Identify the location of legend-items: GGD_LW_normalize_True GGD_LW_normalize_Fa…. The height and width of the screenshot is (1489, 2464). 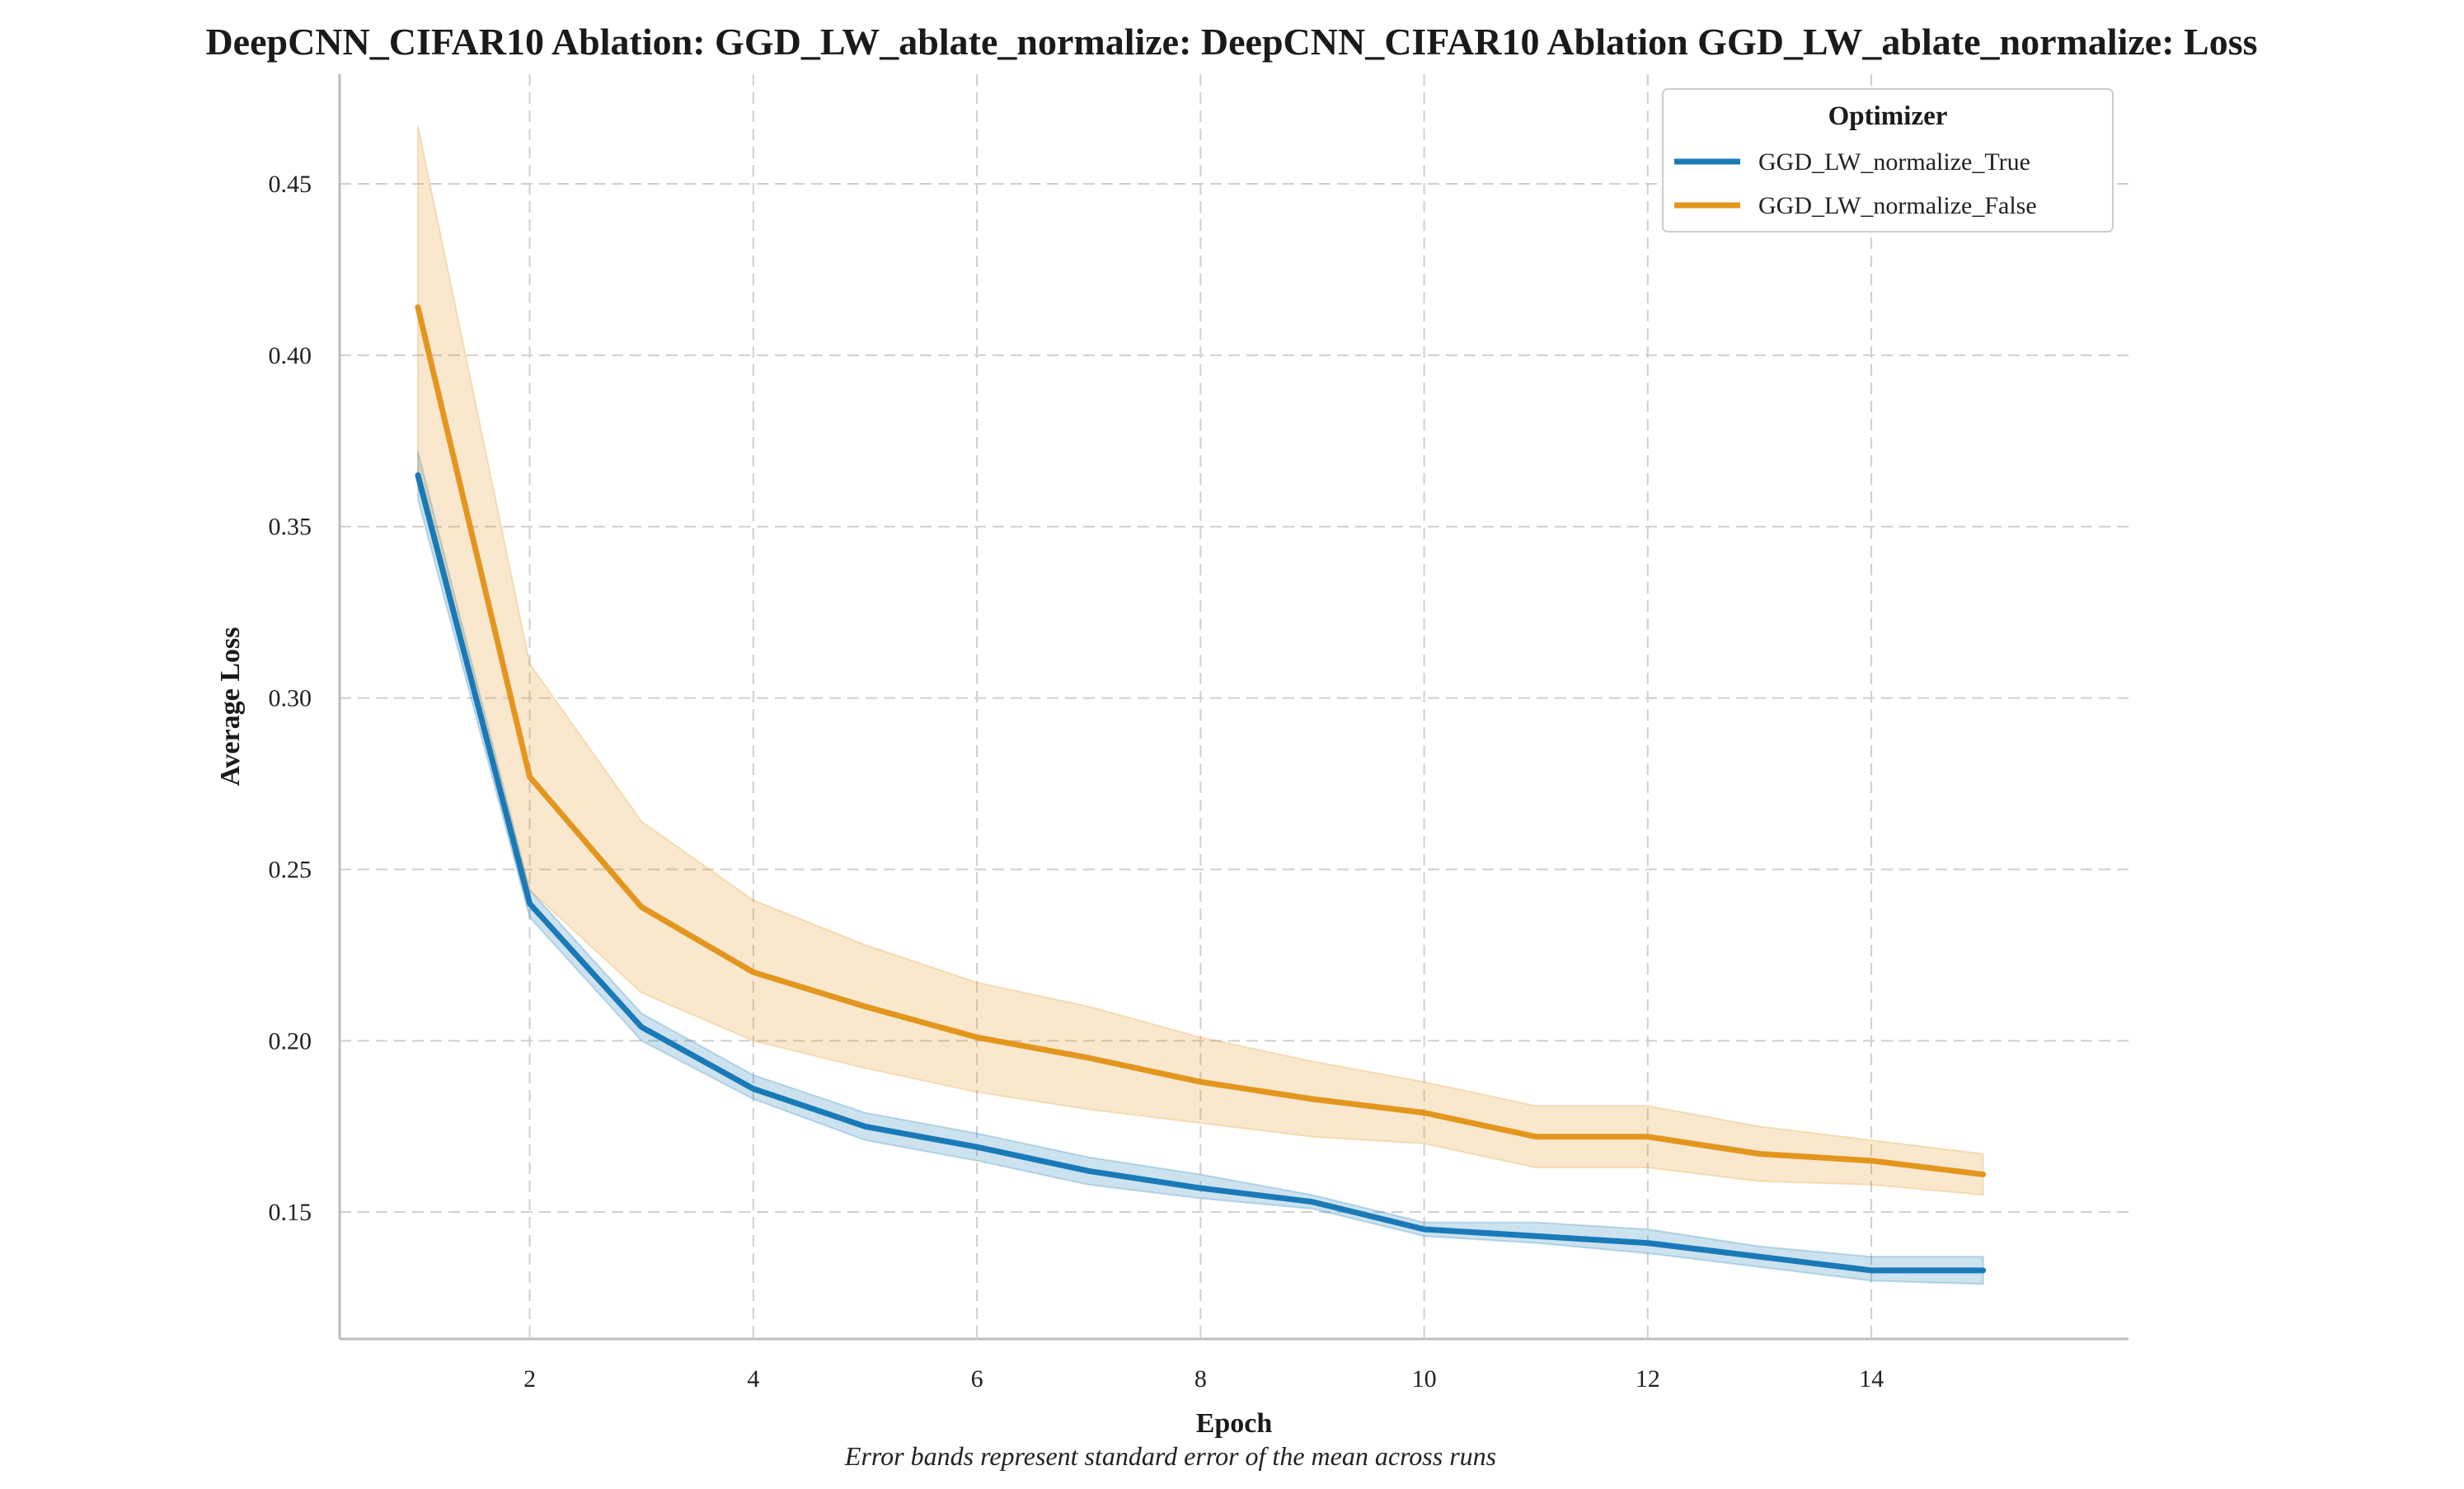
(1856, 184).